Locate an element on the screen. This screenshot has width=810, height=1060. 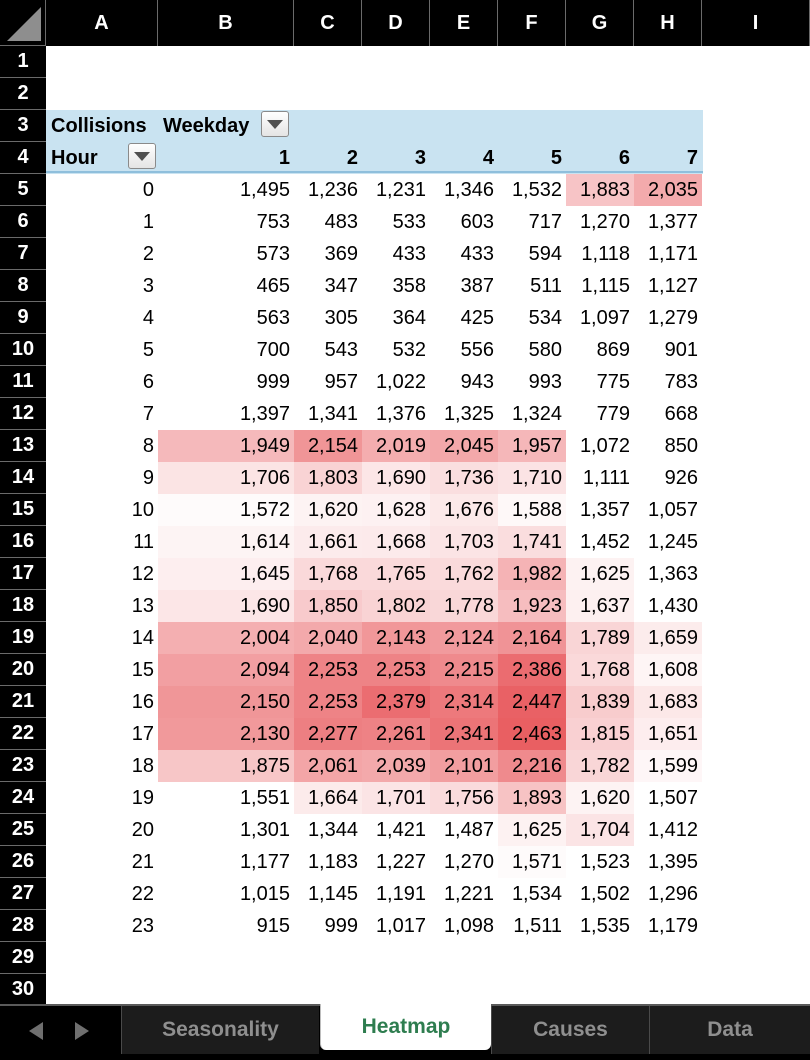
heat-cell: 1,270 is located at coordinates (468, 861).